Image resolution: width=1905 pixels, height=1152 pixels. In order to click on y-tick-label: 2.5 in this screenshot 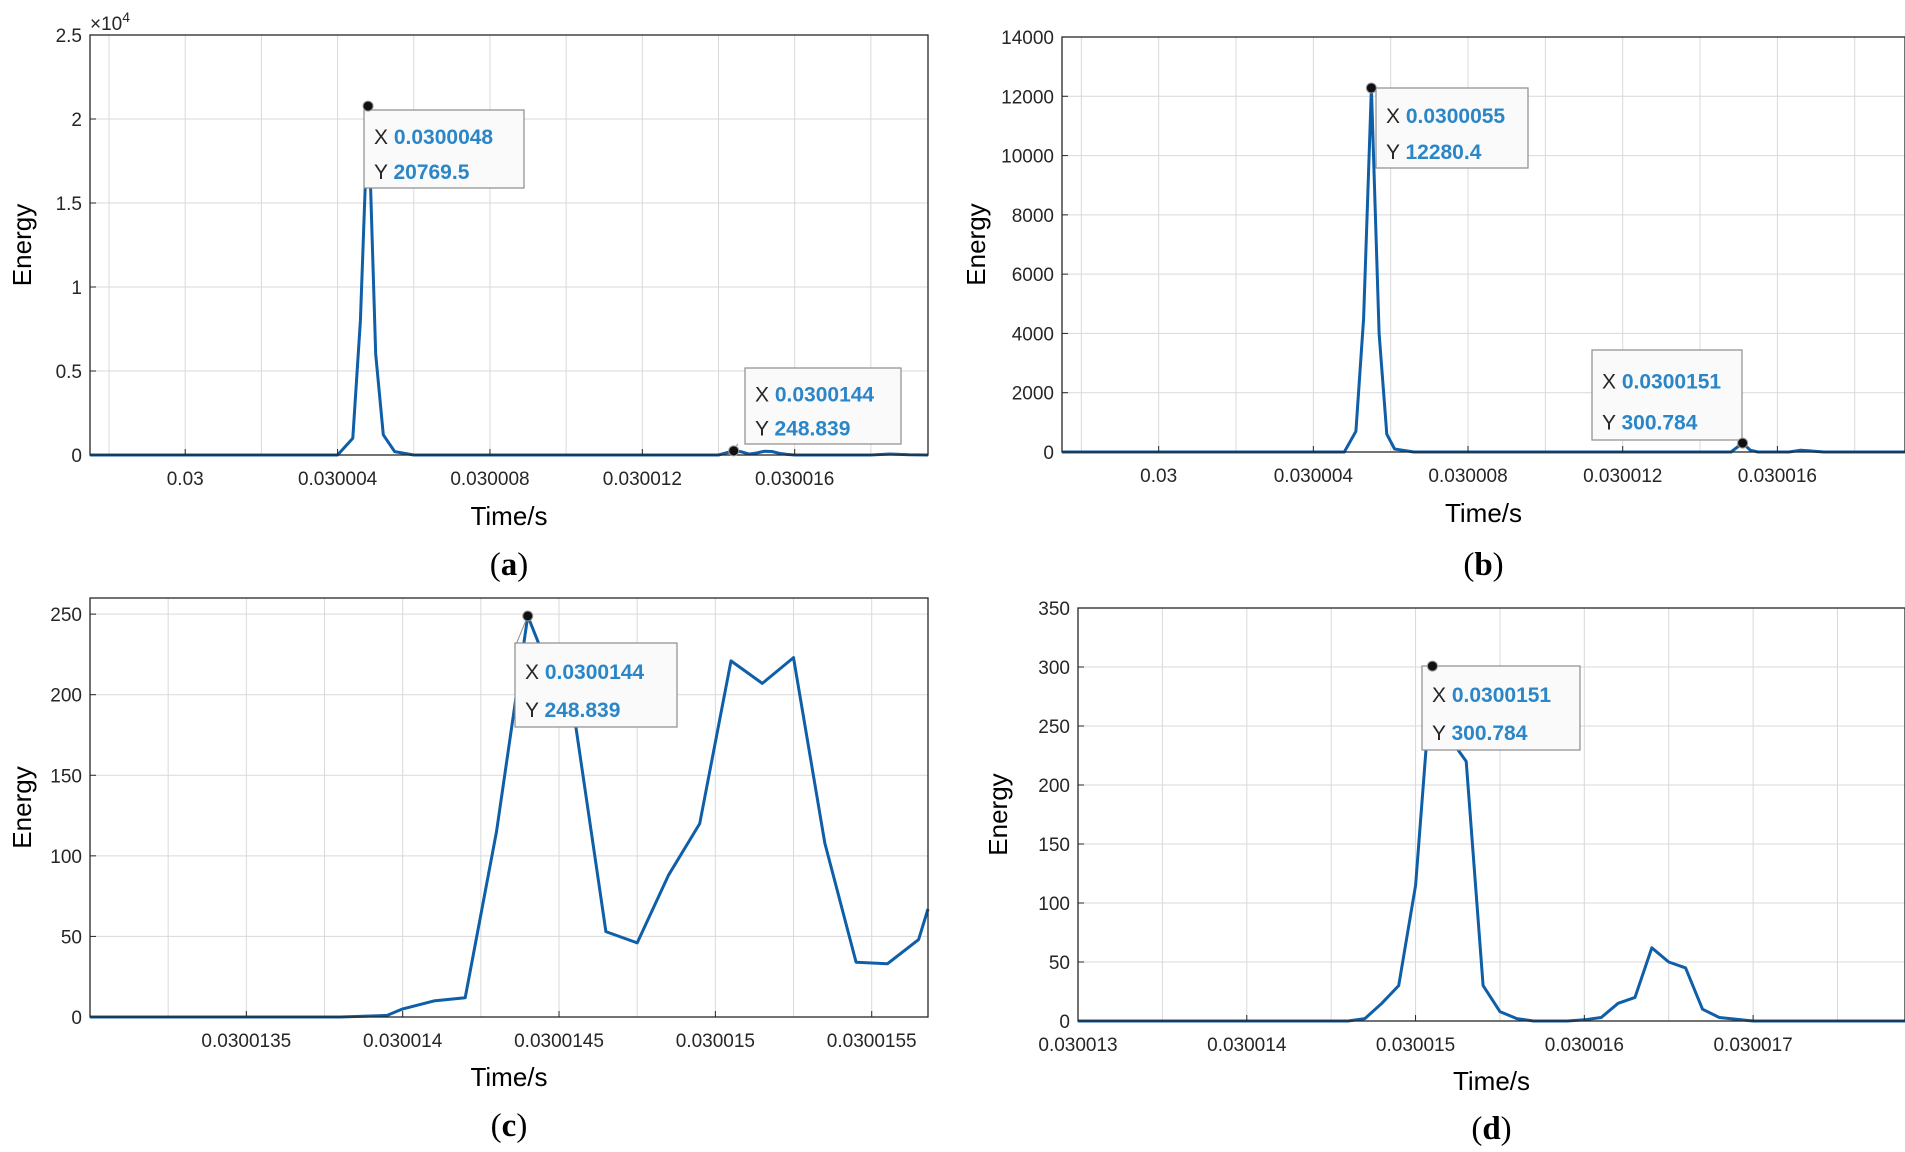, I will do `click(69, 36)`.